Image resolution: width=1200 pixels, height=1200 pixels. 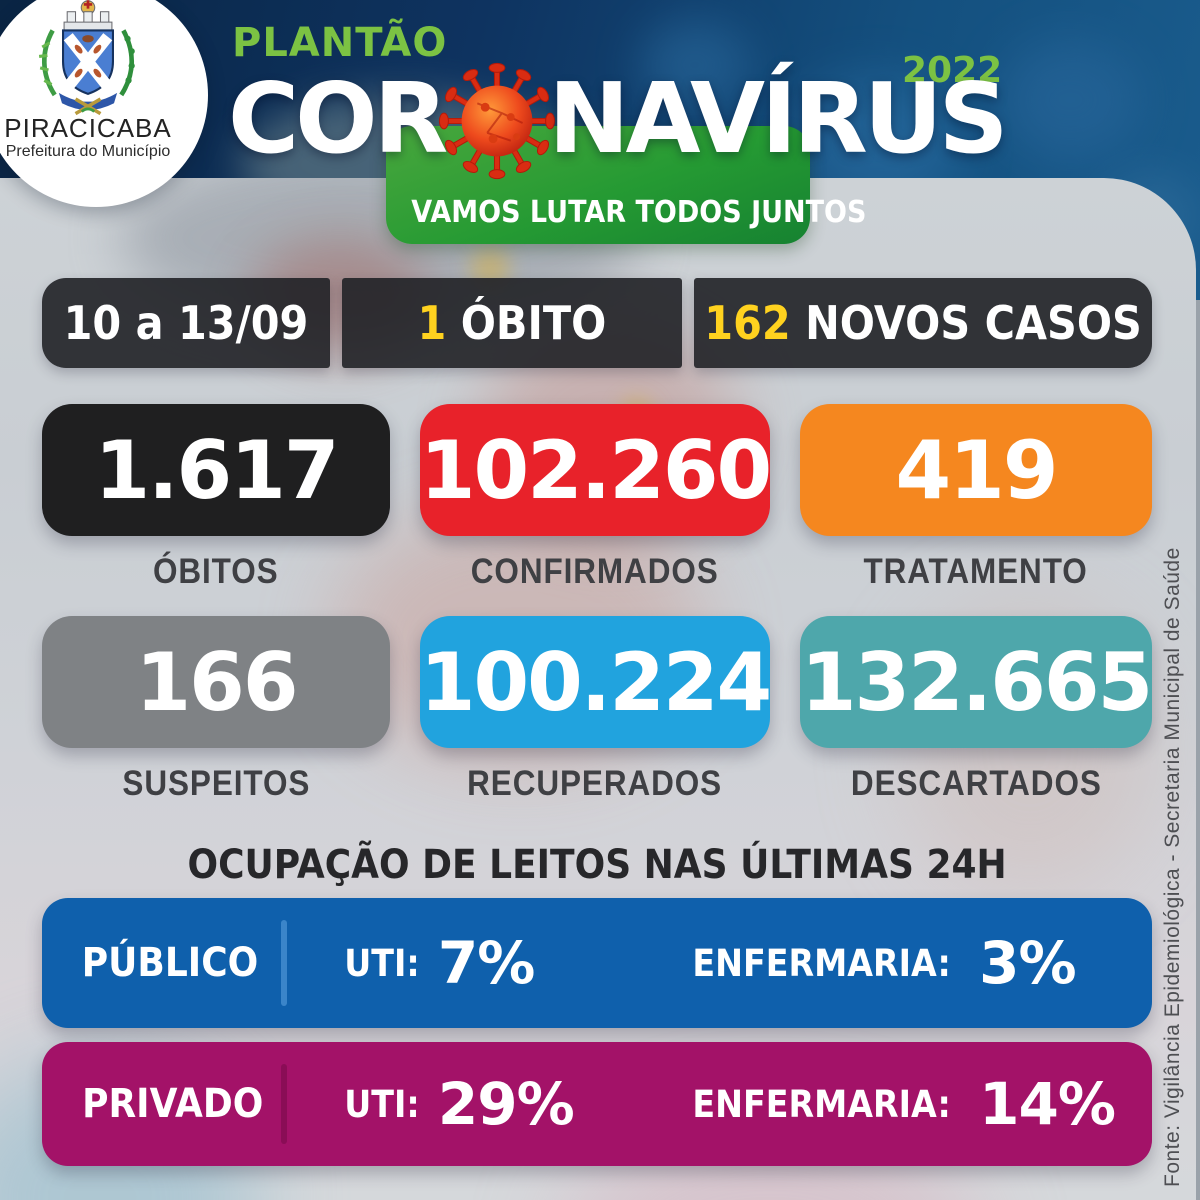 I want to click on city-badge: PIRACICABA Prefeitura do Município, so click(x=104, y=103).